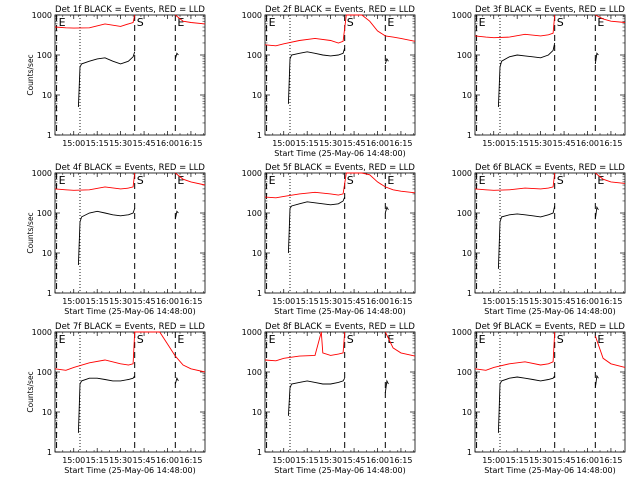  I want to click on panel-title: Det 8f BLACK = Events, RED = LLD, so click(340, 327).